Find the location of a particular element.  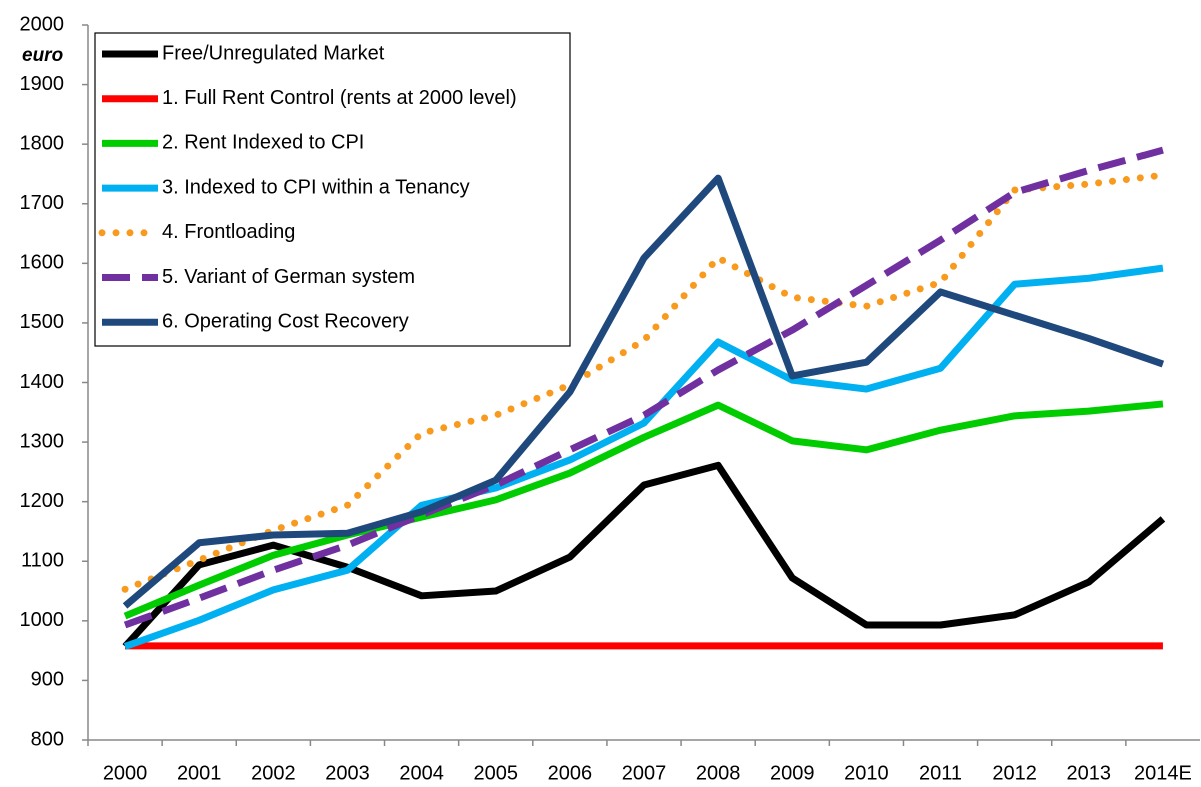

y-tick-label: 1100 is located at coordinates (42, 561).